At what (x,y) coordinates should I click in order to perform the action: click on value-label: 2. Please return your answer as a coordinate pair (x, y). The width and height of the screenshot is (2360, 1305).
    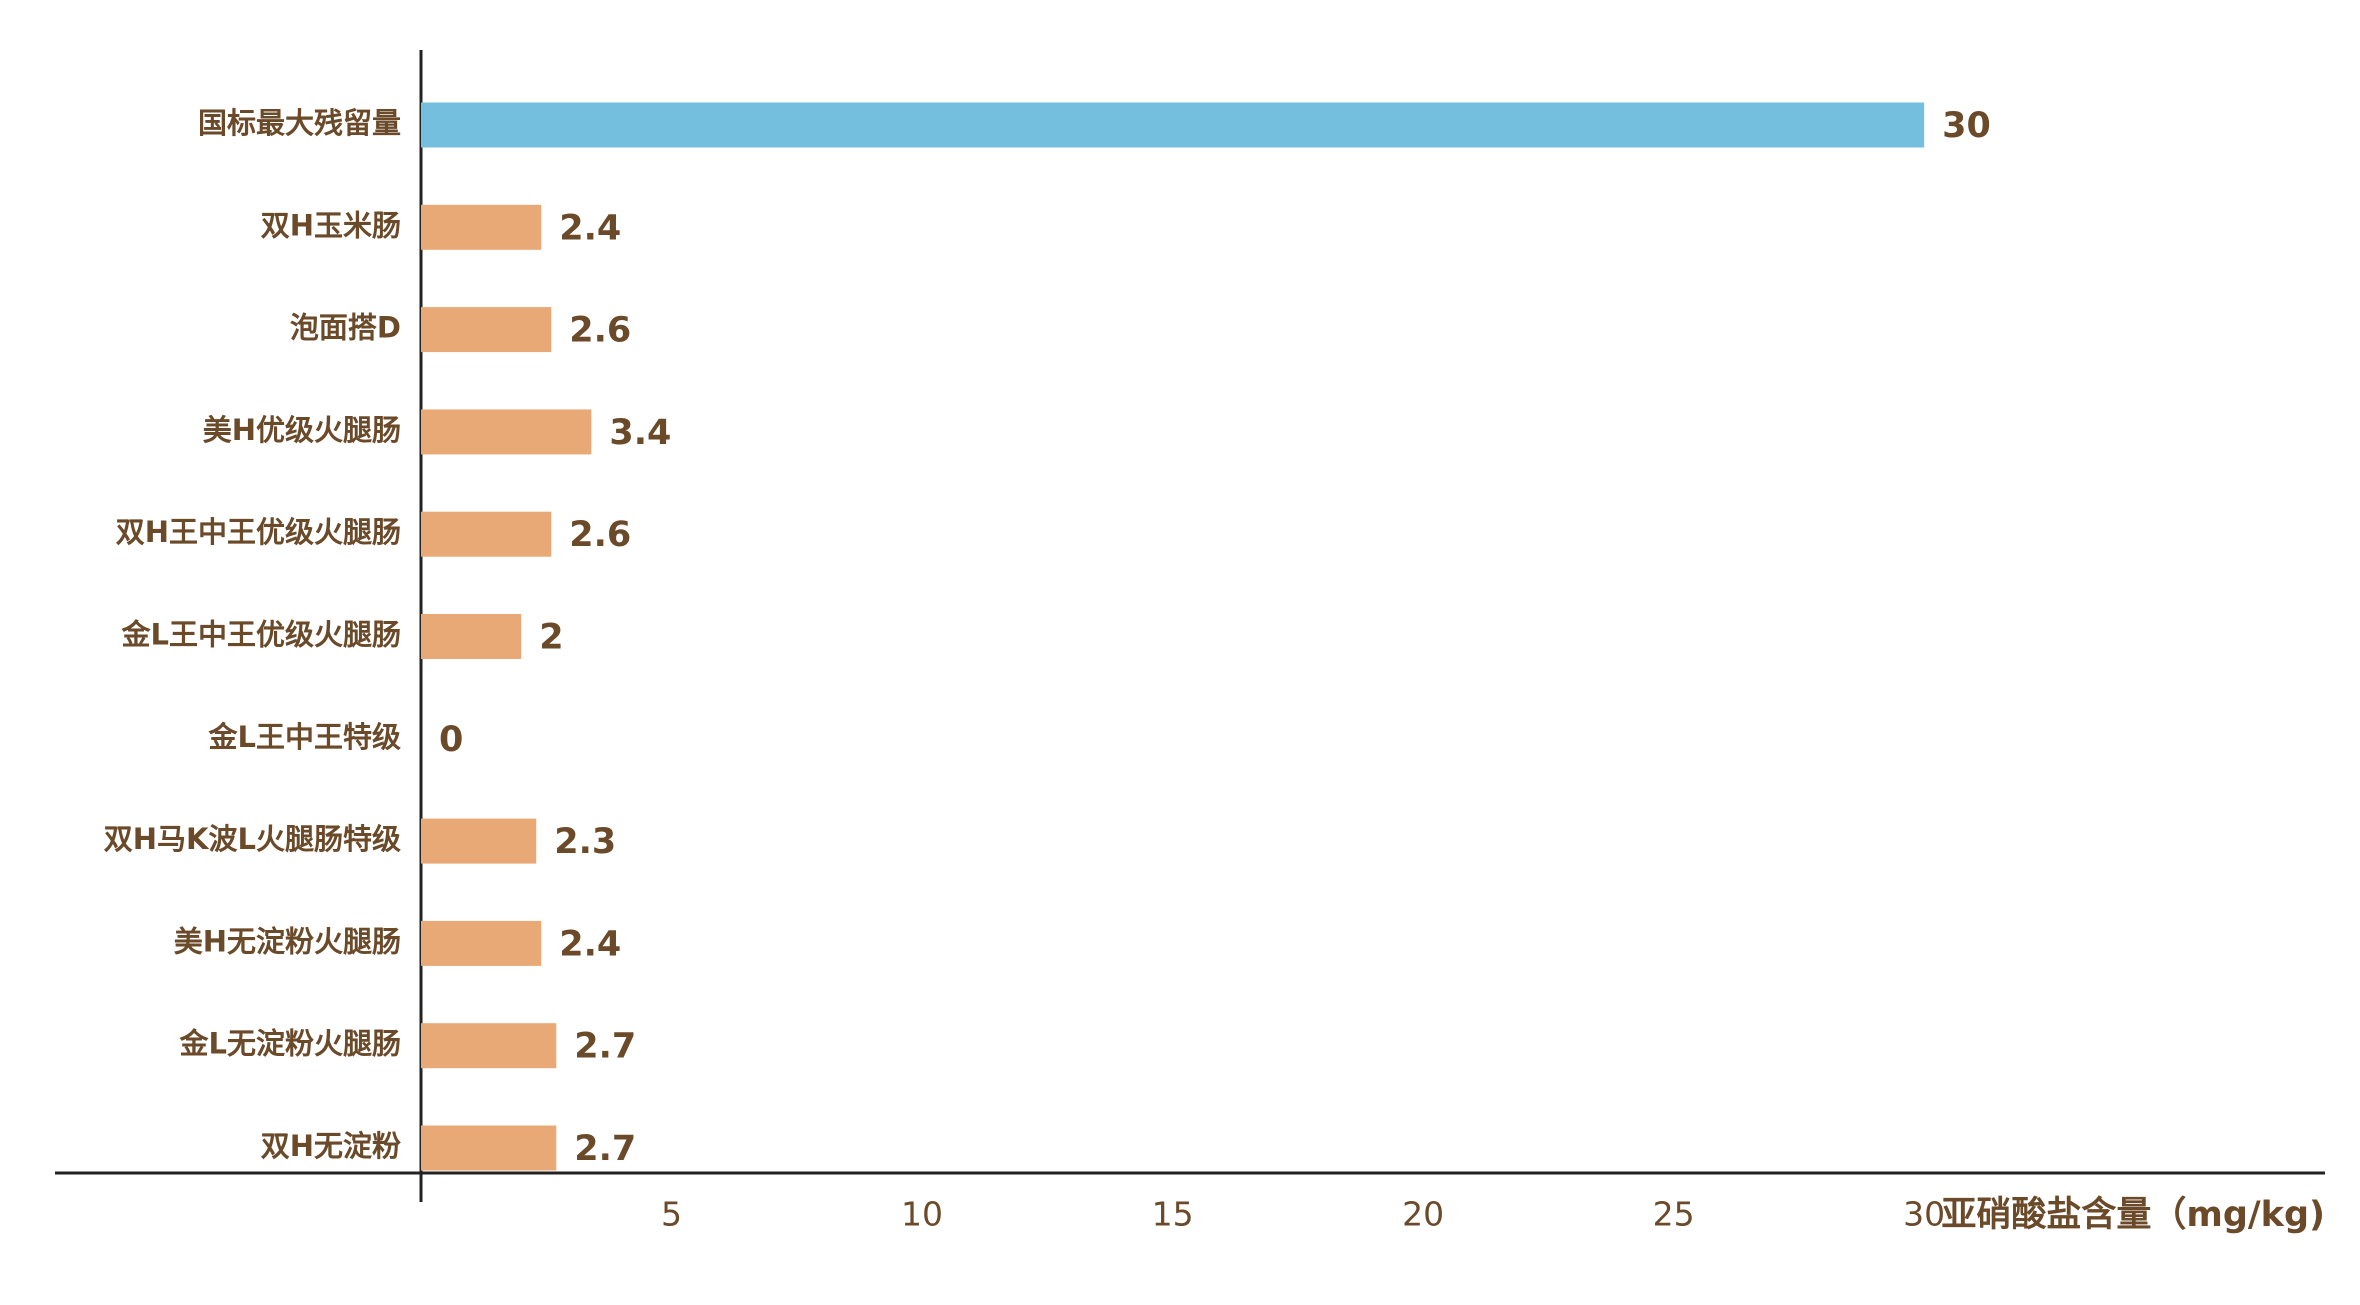
    Looking at the image, I should click on (551, 638).